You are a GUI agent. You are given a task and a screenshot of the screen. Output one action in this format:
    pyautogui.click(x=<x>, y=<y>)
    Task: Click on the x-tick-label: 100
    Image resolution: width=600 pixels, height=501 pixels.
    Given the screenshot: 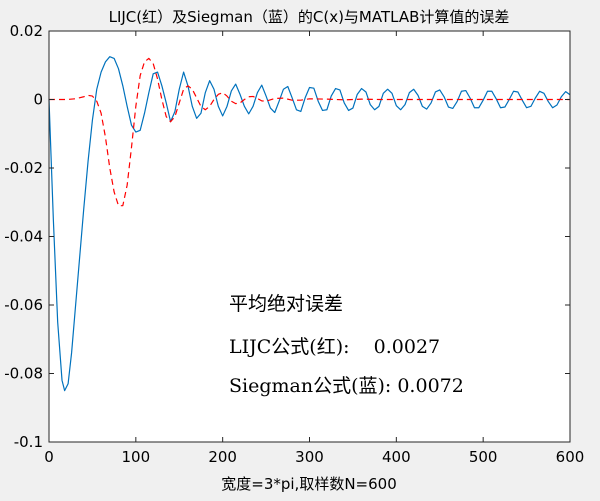 What is the action you would take?
    pyautogui.click(x=136, y=457)
    